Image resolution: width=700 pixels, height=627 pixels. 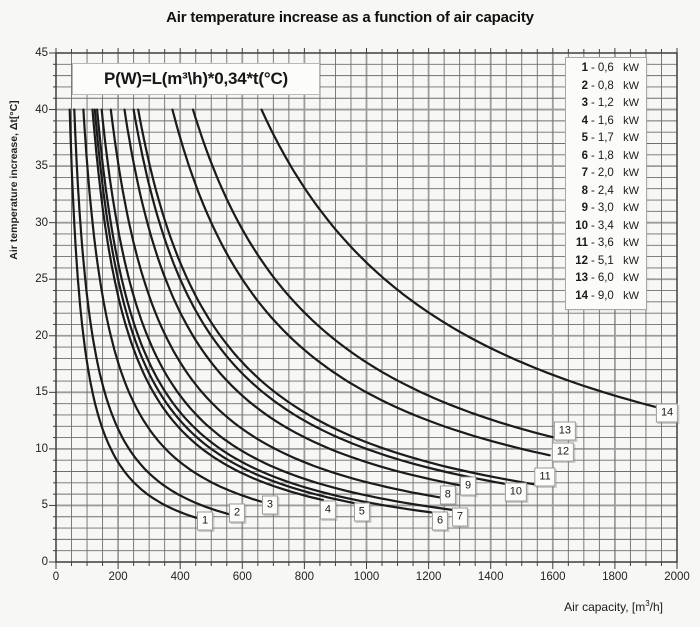 I want to click on curve-label-13: 13, so click(x=565, y=431).